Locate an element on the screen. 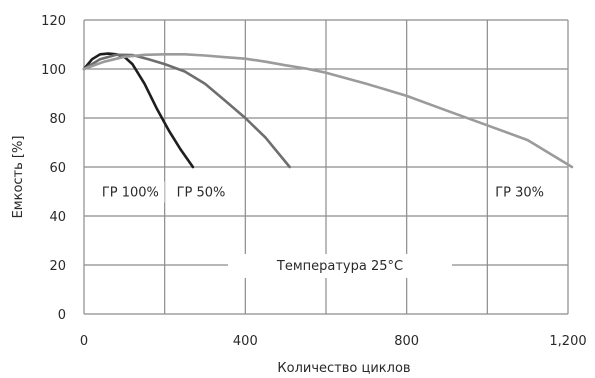  y-tick-label: 20 is located at coordinates (57, 266).